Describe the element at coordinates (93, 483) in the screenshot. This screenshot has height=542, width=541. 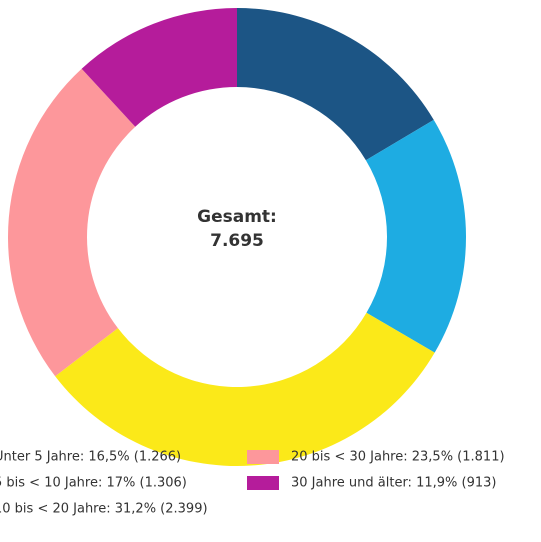
I see `legend-label: 5 bis < 10 Jahre: 17% (1.306)` at that location.